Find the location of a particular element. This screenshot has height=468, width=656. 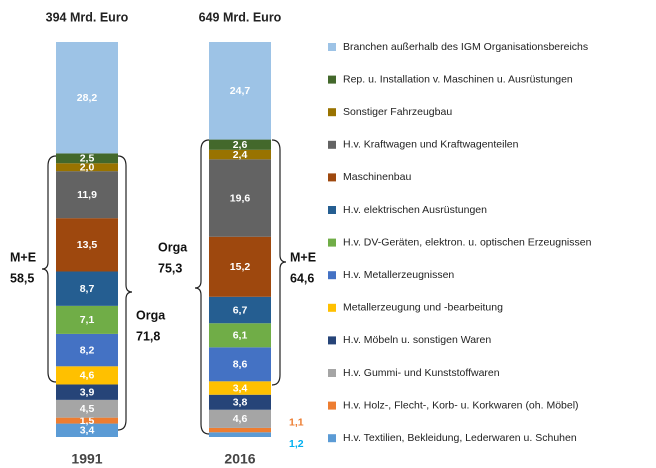

value-label: 28,2 is located at coordinates (87, 98).